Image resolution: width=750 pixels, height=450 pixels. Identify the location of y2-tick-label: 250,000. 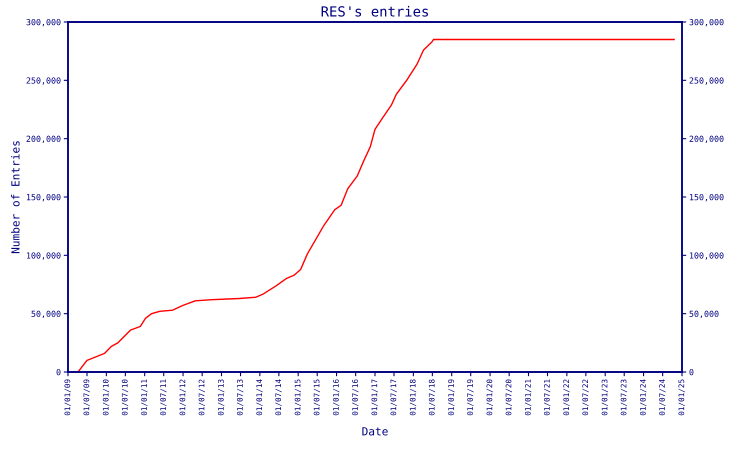
(707, 81).